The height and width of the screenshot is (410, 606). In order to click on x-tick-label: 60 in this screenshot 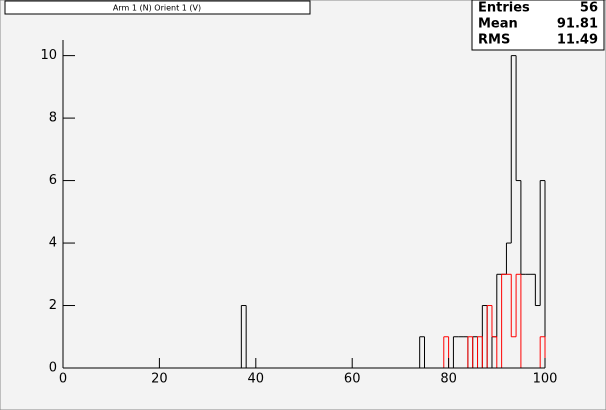, I will do `click(352, 379)`.